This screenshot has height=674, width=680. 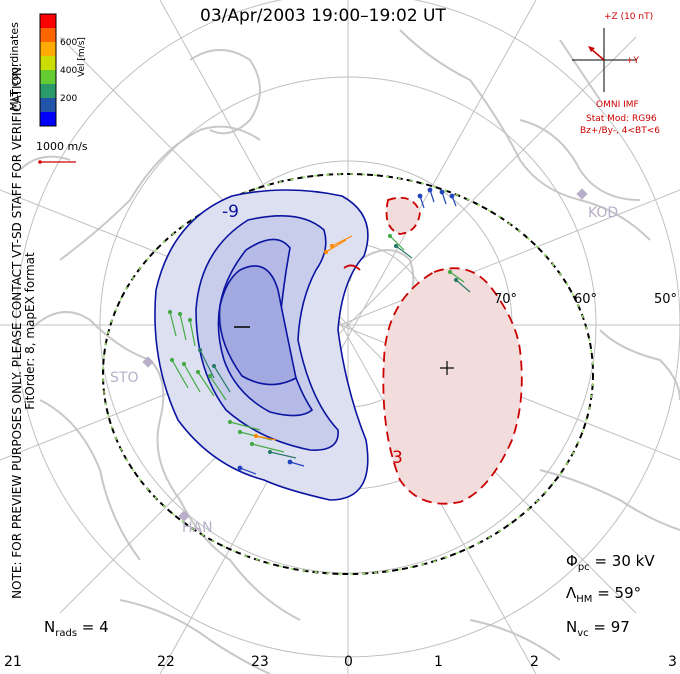 I want to click on latitude-label-50: 50°, so click(x=666, y=299).